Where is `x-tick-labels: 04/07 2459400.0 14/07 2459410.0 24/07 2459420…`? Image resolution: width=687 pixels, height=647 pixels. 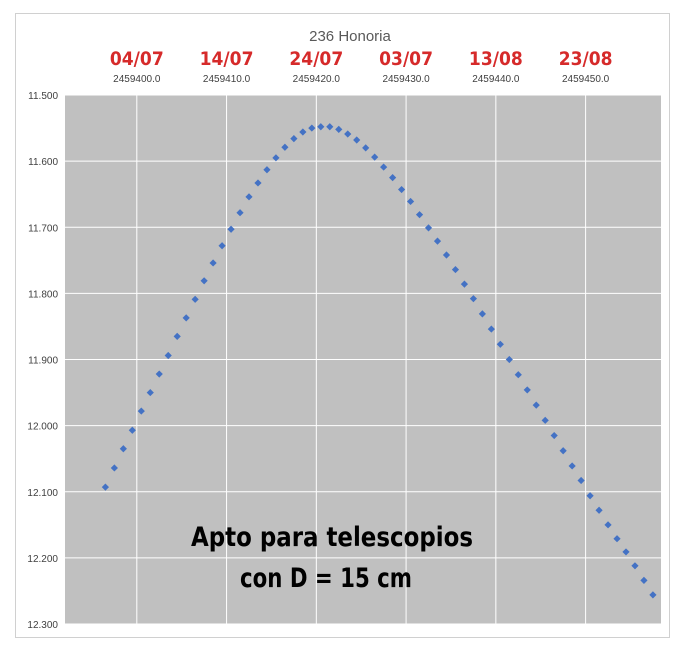
x-tick-labels: 04/07 2459400.0 14/07 2459410.0 24/07 2459420… is located at coordinates (361, 66).